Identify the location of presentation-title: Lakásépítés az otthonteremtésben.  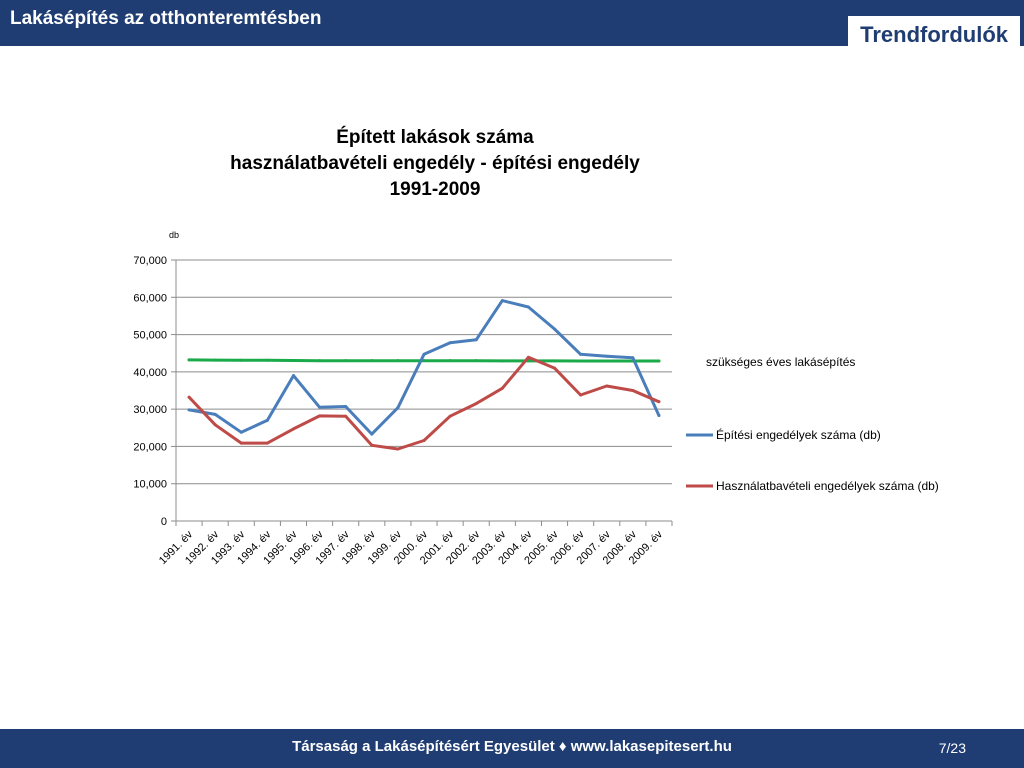
(166, 18).